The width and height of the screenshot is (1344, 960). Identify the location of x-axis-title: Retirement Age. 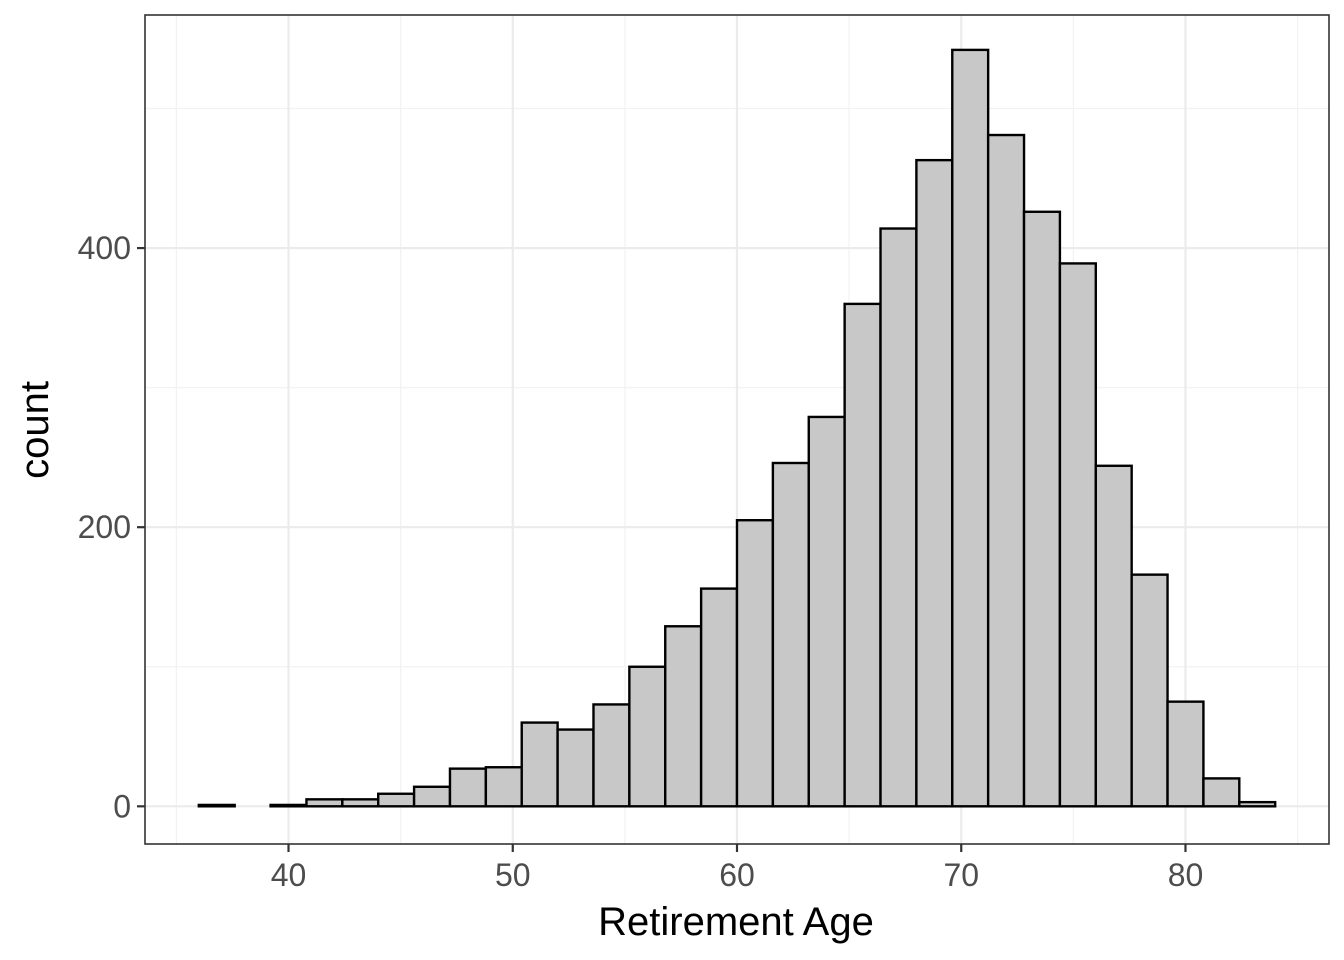
(736, 922).